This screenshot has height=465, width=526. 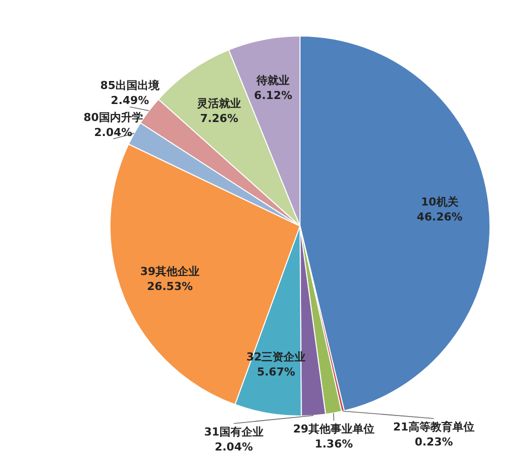 What do you see at coordinates (273, 80) in the screenshot?
I see `slice-label: 待就业` at bounding box center [273, 80].